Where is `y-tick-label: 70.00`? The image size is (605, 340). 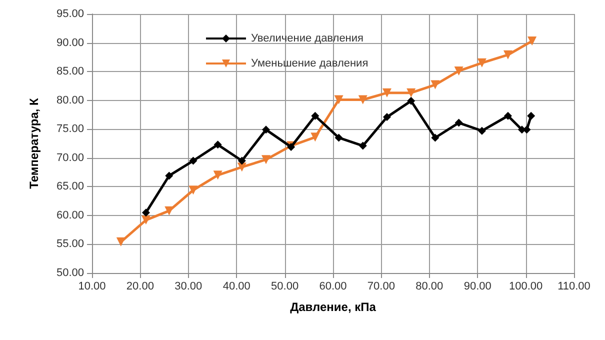 y-tick-label: 70.00 is located at coordinates (70, 158).